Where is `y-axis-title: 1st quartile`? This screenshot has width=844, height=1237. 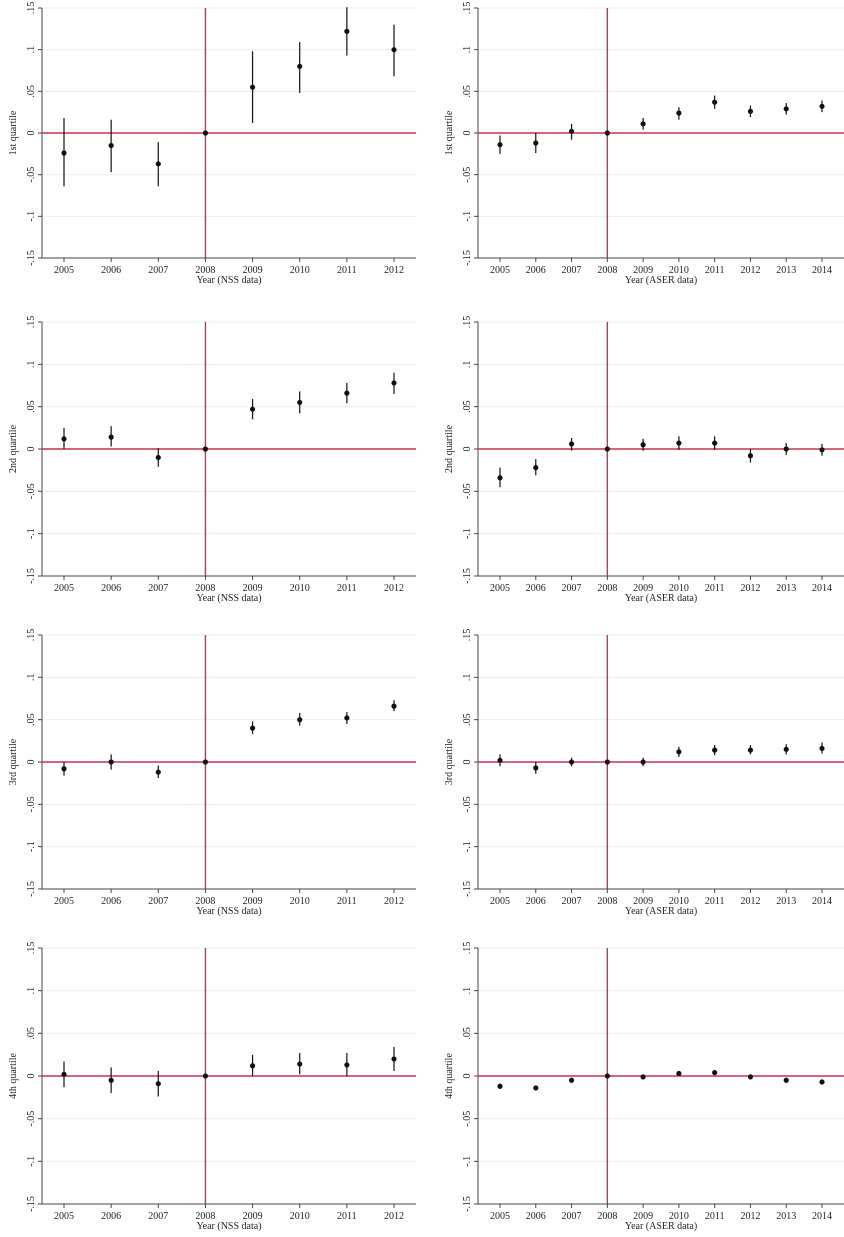 y-axis-title: 1st quartile is located at coordinates (449, 132).